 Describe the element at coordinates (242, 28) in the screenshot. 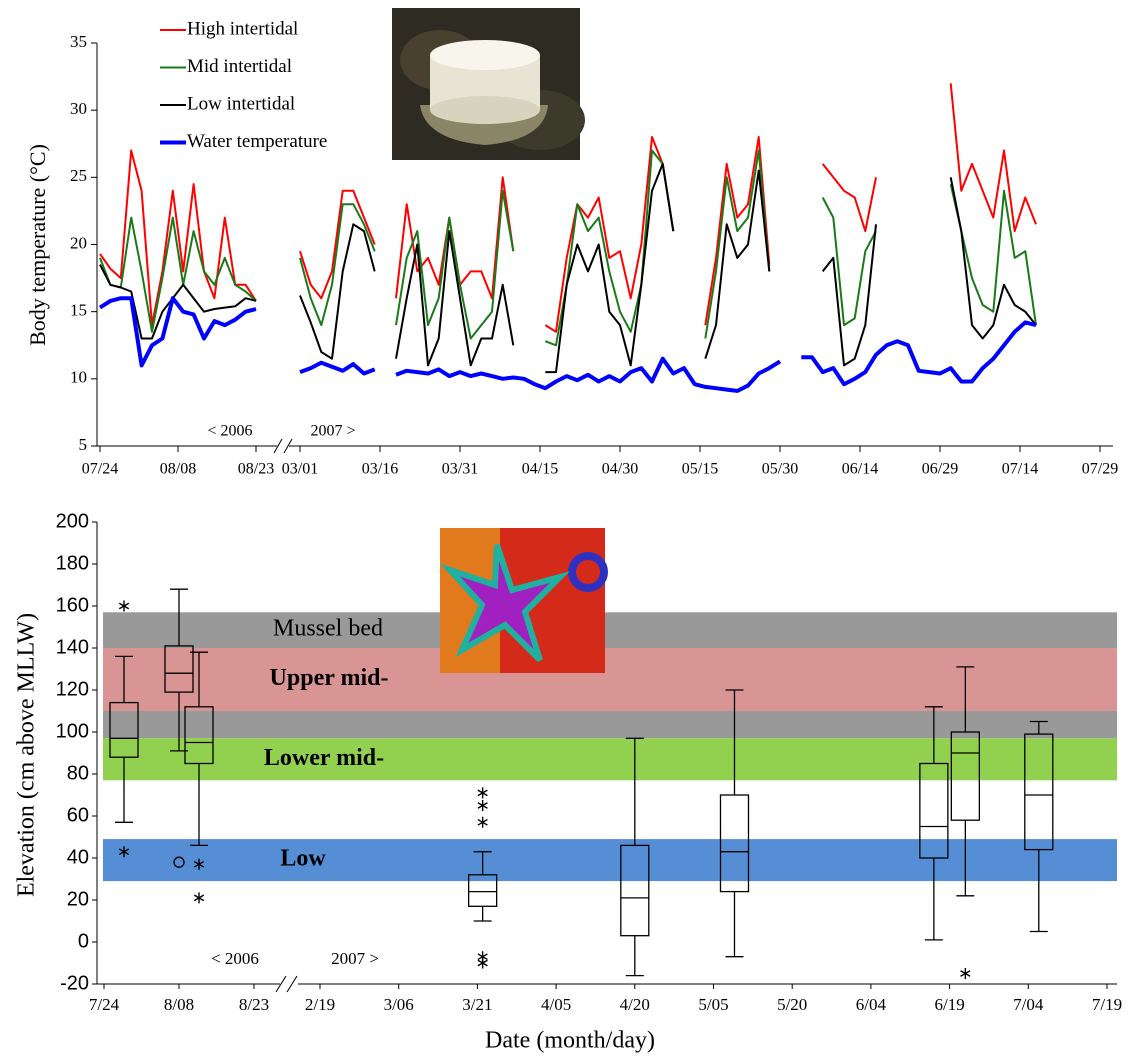

I see `legend-label: High intertidal` at that location.